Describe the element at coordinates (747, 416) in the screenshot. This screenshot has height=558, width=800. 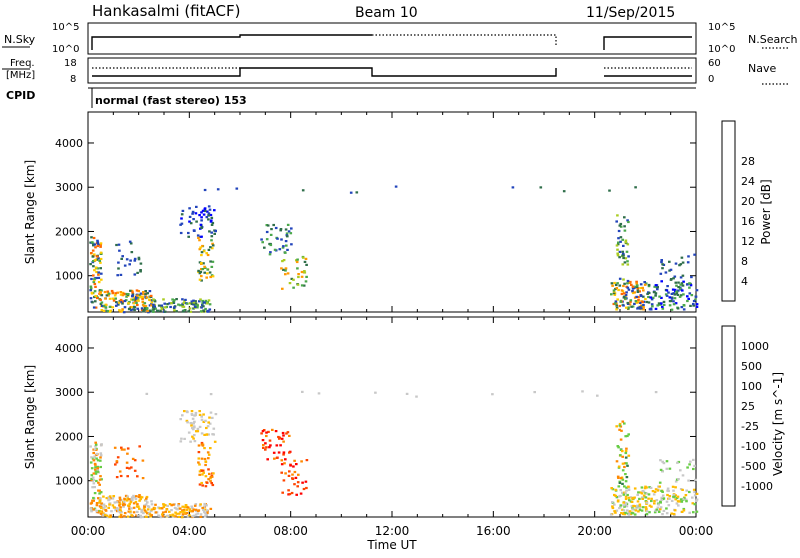
I see `velocity-colorbar: 1000 500 100 25 -25 -100 -500 -1000` at that location.